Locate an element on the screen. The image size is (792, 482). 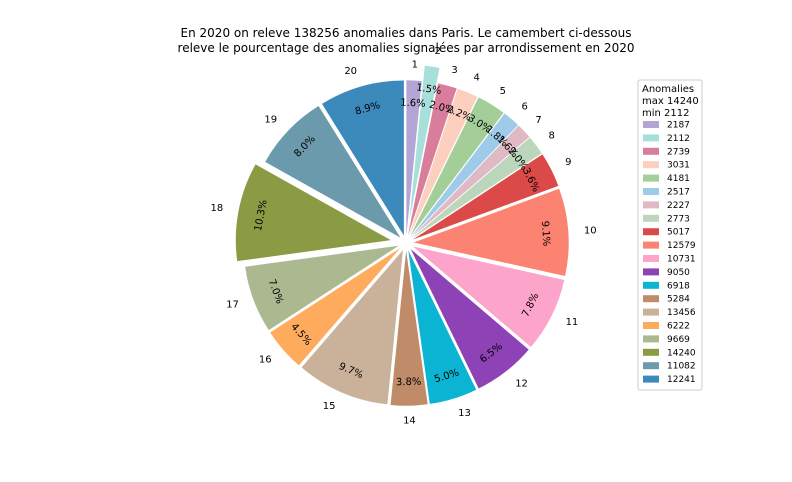
legend-label-8: 2773 is located at coordinates (678, 219).